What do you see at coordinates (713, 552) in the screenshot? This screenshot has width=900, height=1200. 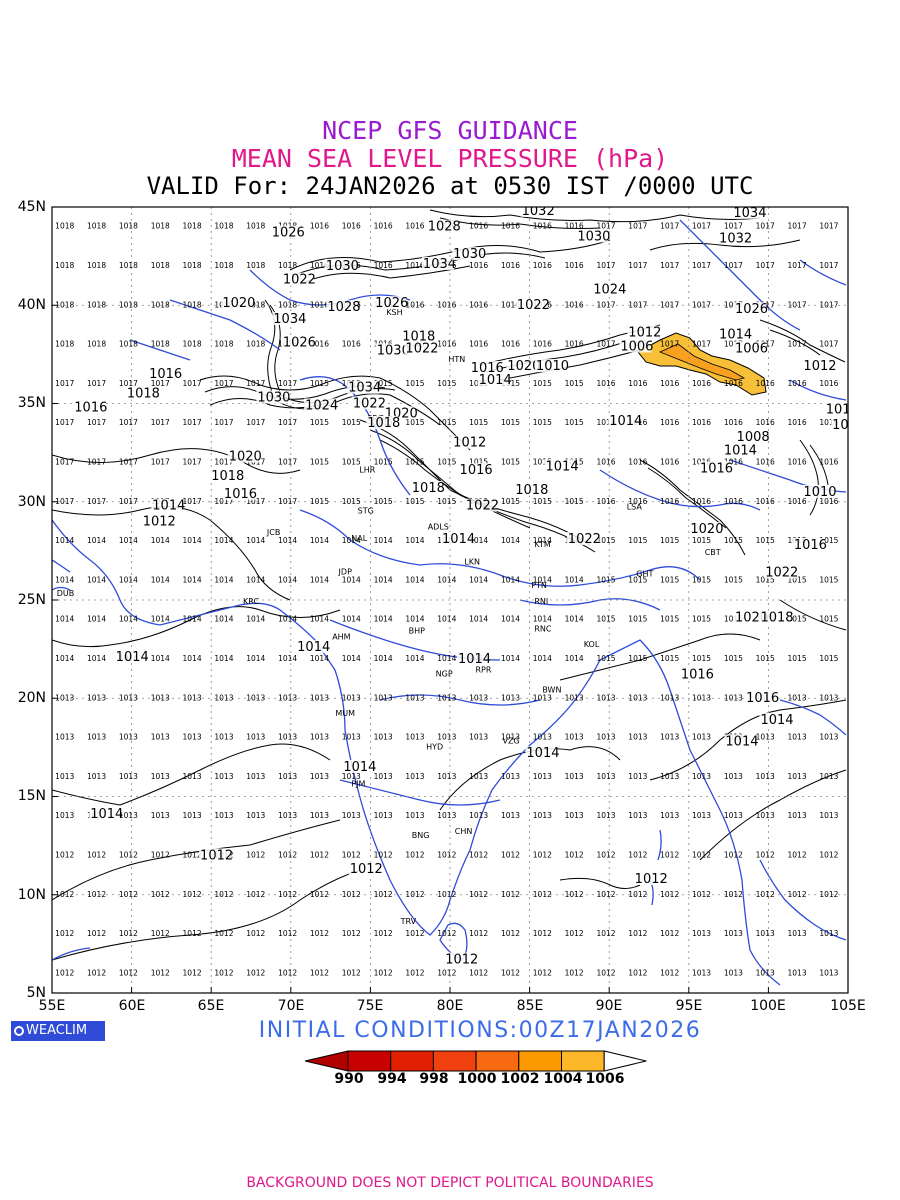 I see `city-label-cbt: CBT` at bounding box center [713, 552].